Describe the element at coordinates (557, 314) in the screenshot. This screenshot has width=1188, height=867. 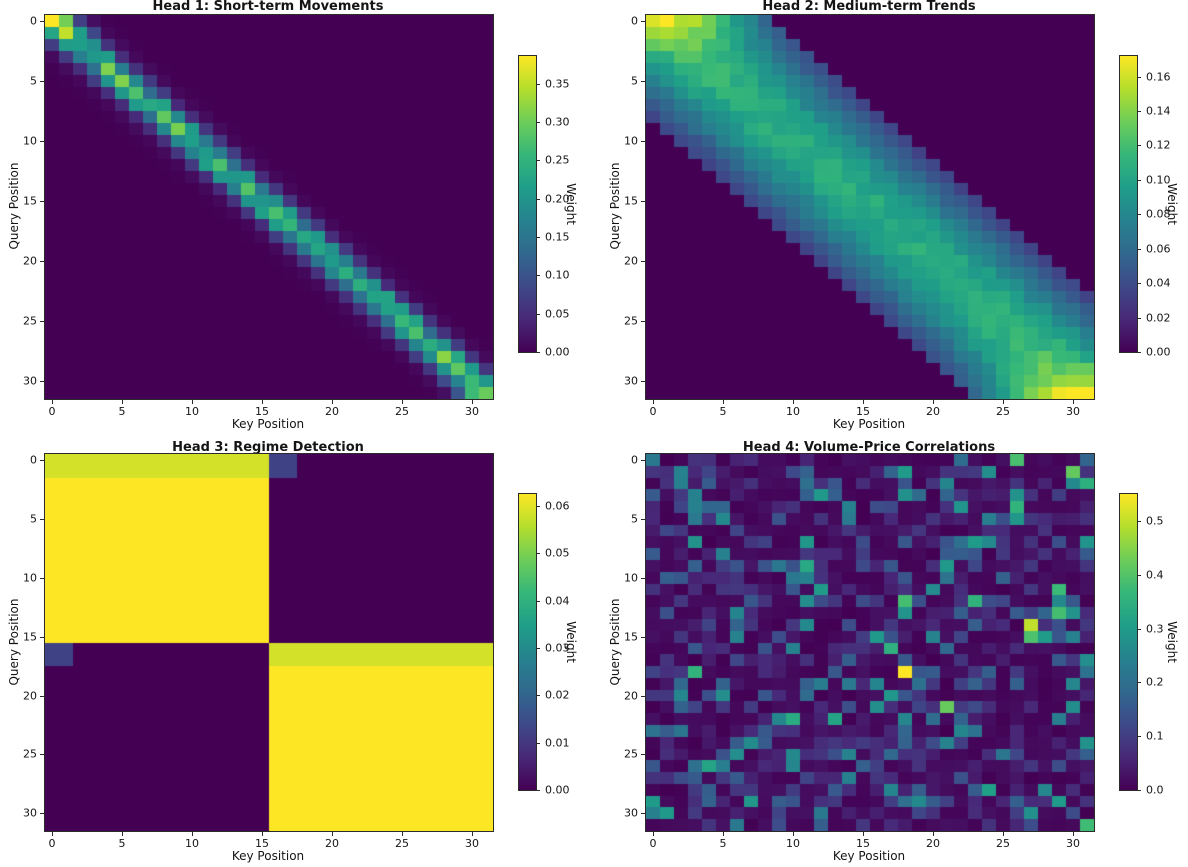
I see `colorbar-tick-label: 0.05` at that location.